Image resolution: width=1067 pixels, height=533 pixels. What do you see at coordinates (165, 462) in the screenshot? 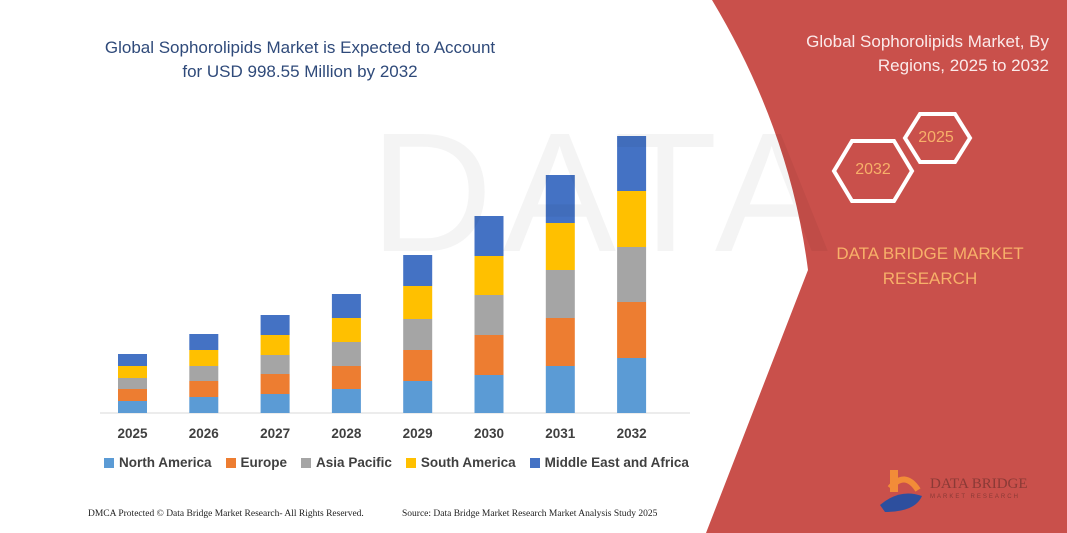
I see `legend-label: North America` at bounding box center [165, 462].